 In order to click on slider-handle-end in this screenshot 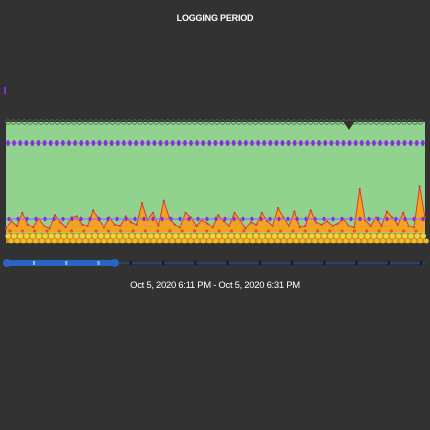, I will do `click(114, 263)`.